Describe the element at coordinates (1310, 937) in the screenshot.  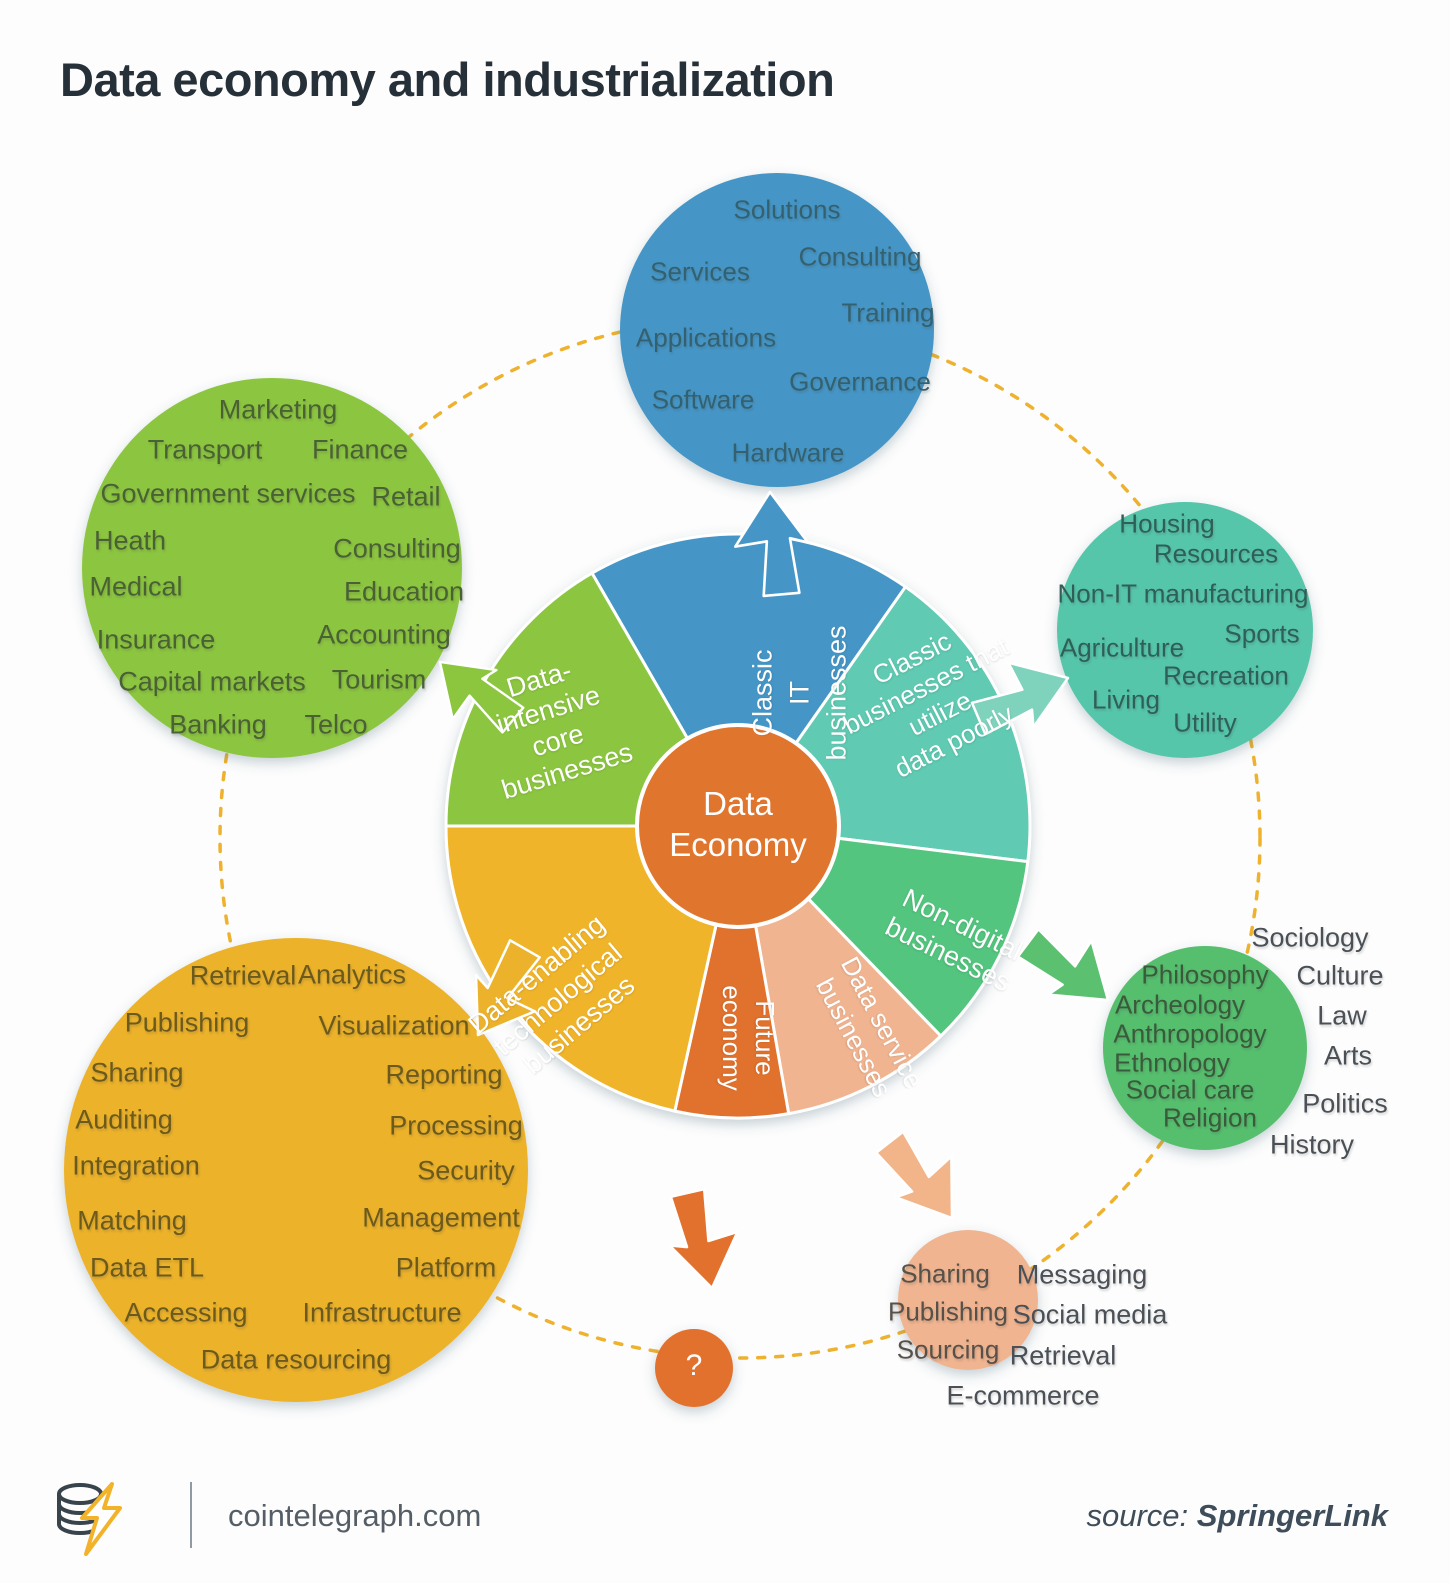
I see `nondigital-outside-term: Sociology` at that location.